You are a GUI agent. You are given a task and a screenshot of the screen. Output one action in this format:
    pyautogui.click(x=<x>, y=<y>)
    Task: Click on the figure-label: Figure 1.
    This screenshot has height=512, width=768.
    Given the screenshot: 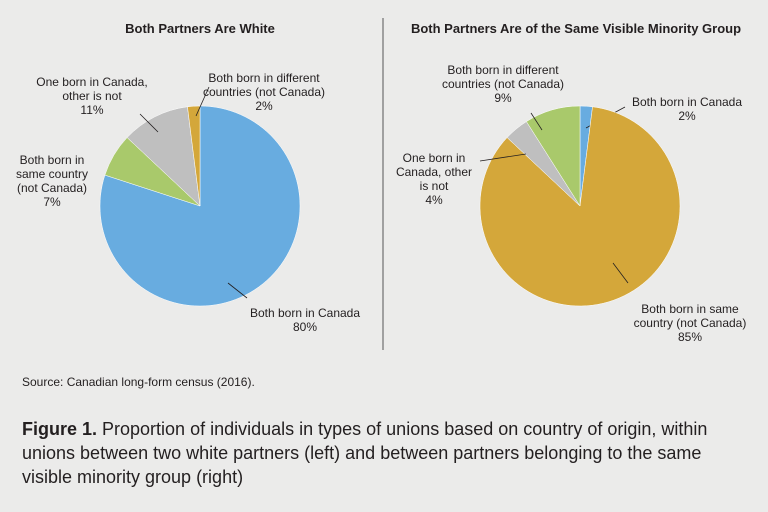 What is the action you would take?
    pyautogui.click(x=60, y=429)
    